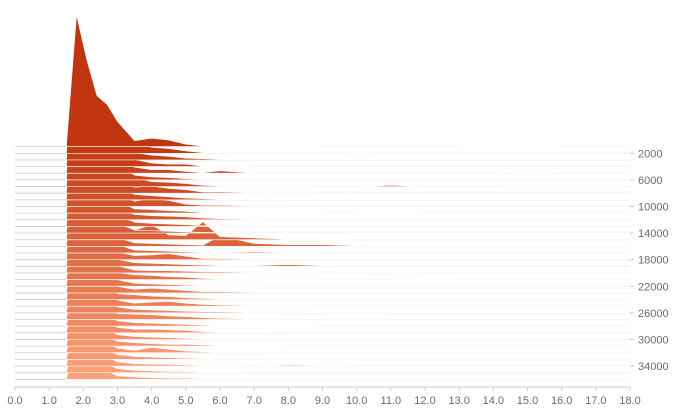  What do you see at coordinates (49, 401) in the screenshot?
I see `x-tick-label: 1.0` at bounding box center [49, 401].